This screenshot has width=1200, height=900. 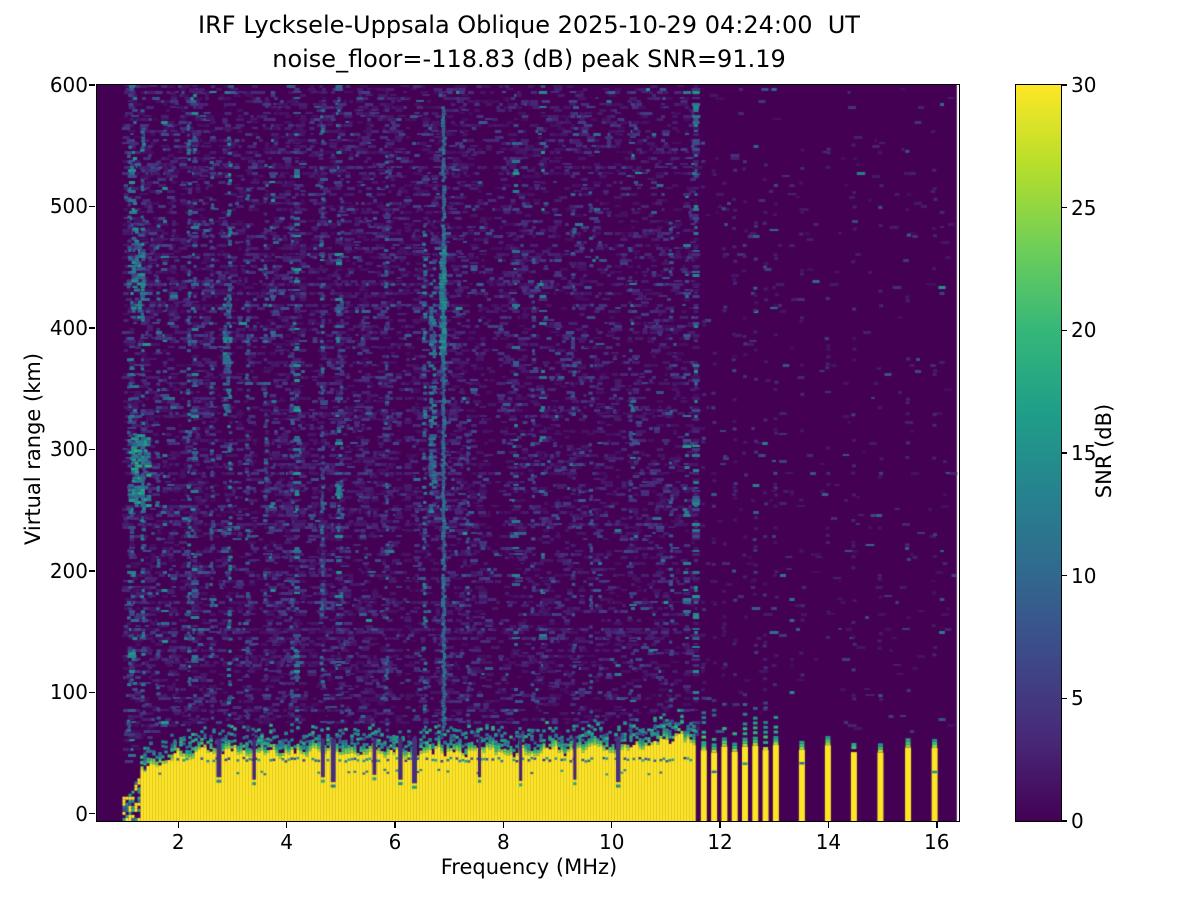 What do you see at coordinates (529, 59) in the screenshot?
I see `title-line-2: noise_floor=-118.83 (dB) peak SNR=91.19` at bounding box center [529, 59].